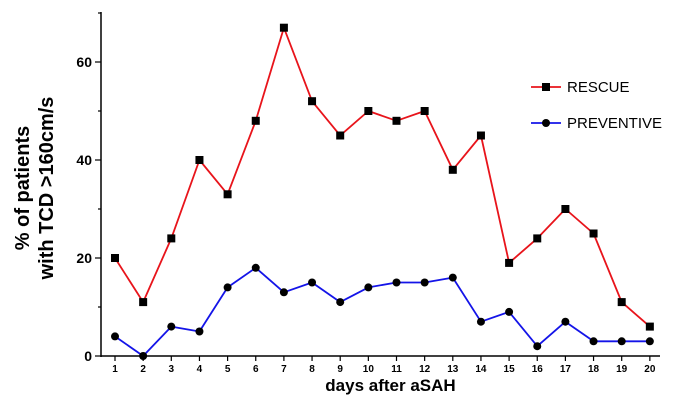 This screenshot has width=675, height=397. I want to click on y-tick-label: 40, so click(84, 160).